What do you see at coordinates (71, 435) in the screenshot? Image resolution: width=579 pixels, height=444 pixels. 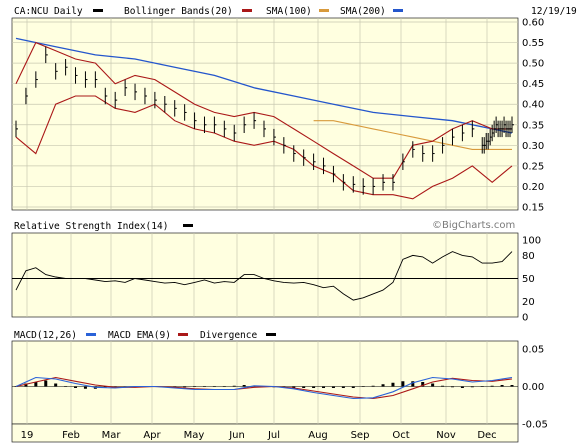 I see `x-tick-label: Feb` at bounding box center [71, 435].